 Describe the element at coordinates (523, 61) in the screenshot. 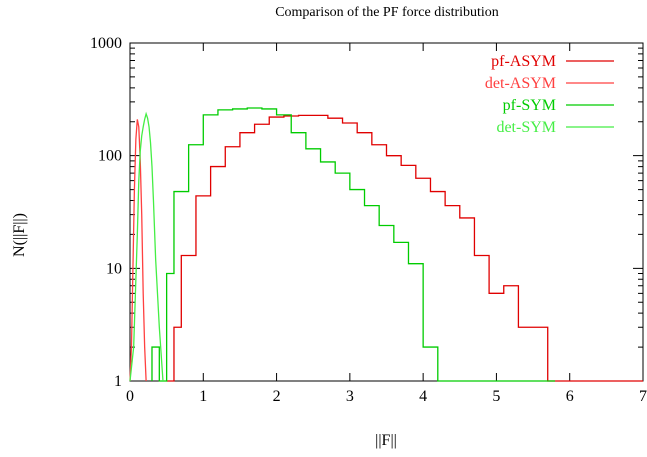

I see `legend-label: pf-ASYM` at that location.